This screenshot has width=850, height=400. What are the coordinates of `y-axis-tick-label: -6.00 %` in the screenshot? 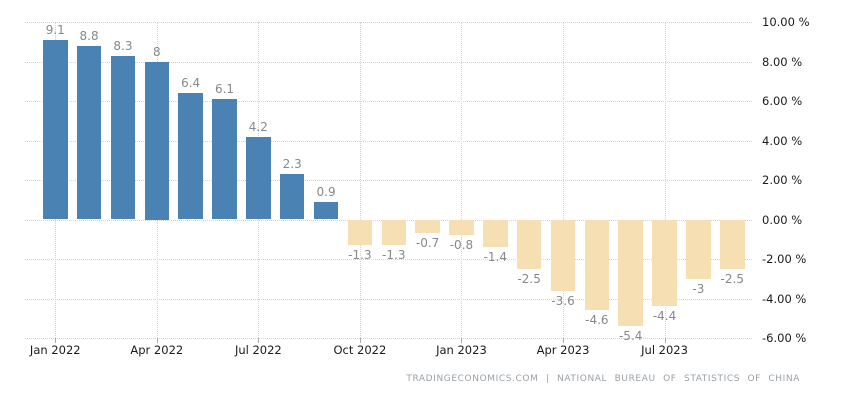 It's located at (784, 338).